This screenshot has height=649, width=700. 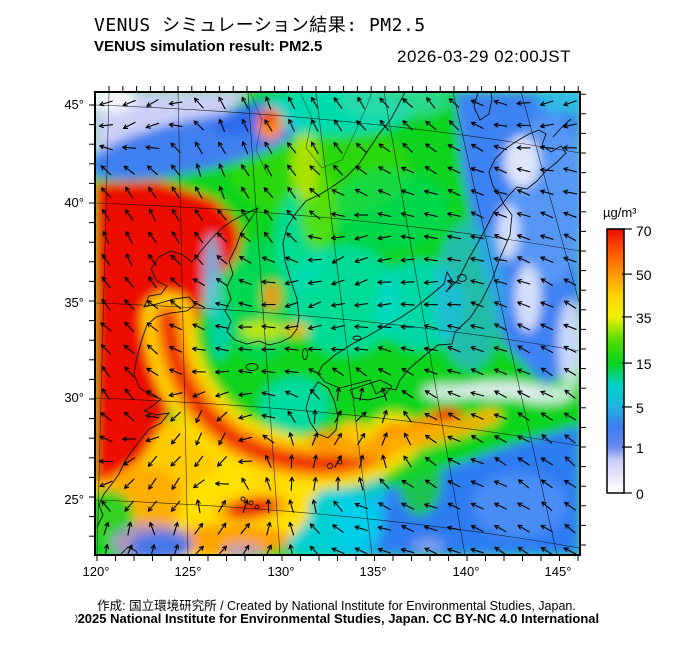 I want to click on coastline-honshu, so click(x=415, y=298).